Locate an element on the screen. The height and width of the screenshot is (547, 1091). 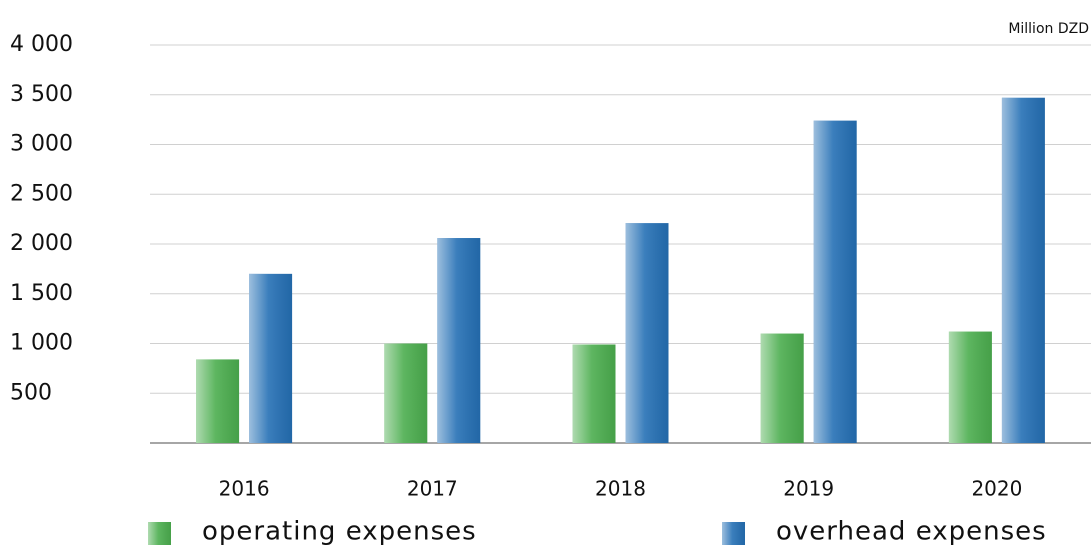
x-tick-label: 2019 is located at coordinates (808, 489).